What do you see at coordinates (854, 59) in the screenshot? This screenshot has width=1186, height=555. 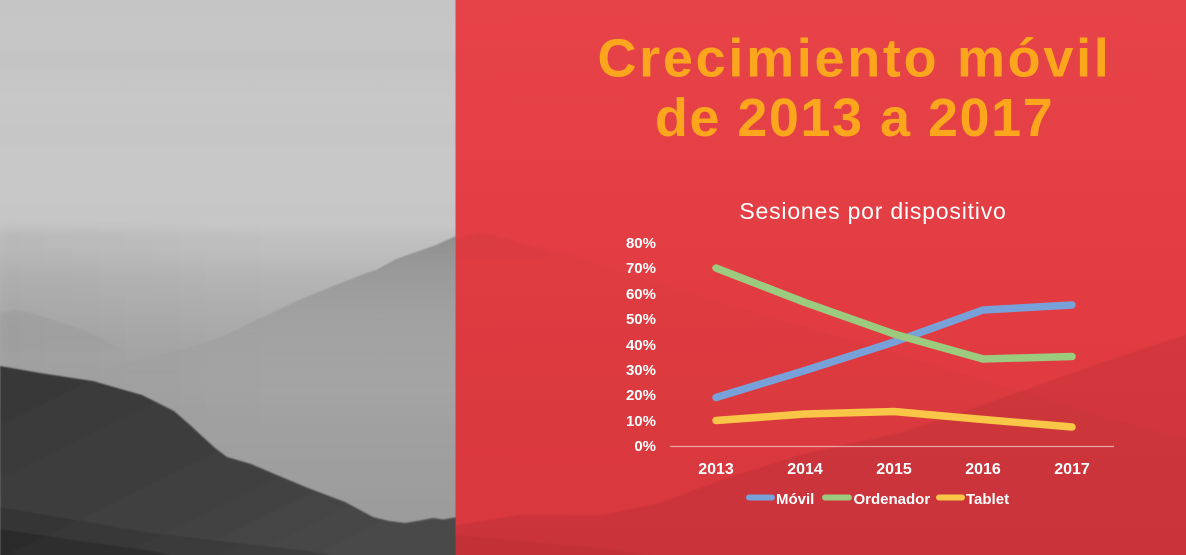 I see `svg-text: Crecimiento móvil` at bounding box center [854, 59].